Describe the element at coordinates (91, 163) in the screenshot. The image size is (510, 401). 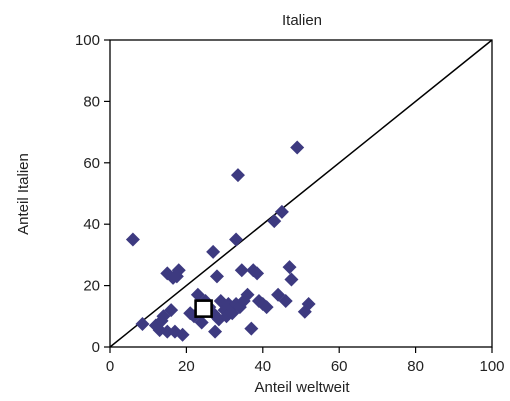
I see `y-tick-label: 60` at that location.